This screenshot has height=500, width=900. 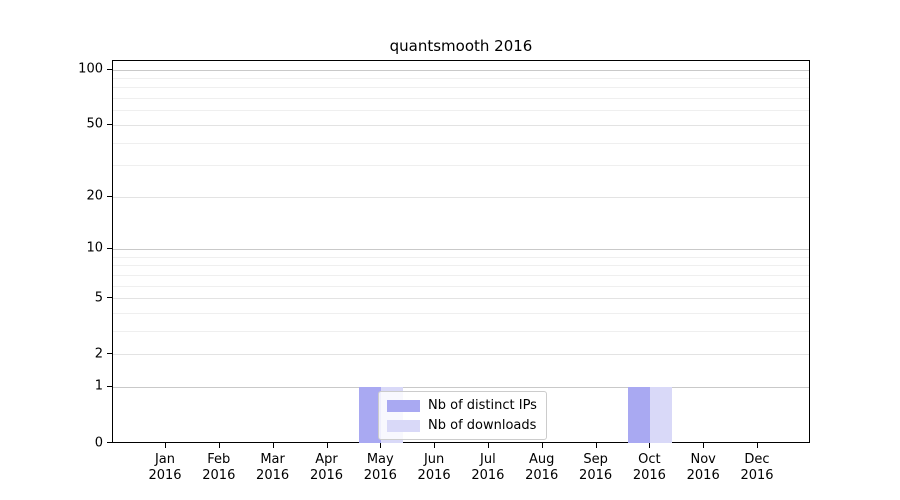 What do you see at coordinates (165, 467) in the screenshot?
I see `x-tick-label-jan: Jan 2016` at bounding box center [165, 467].